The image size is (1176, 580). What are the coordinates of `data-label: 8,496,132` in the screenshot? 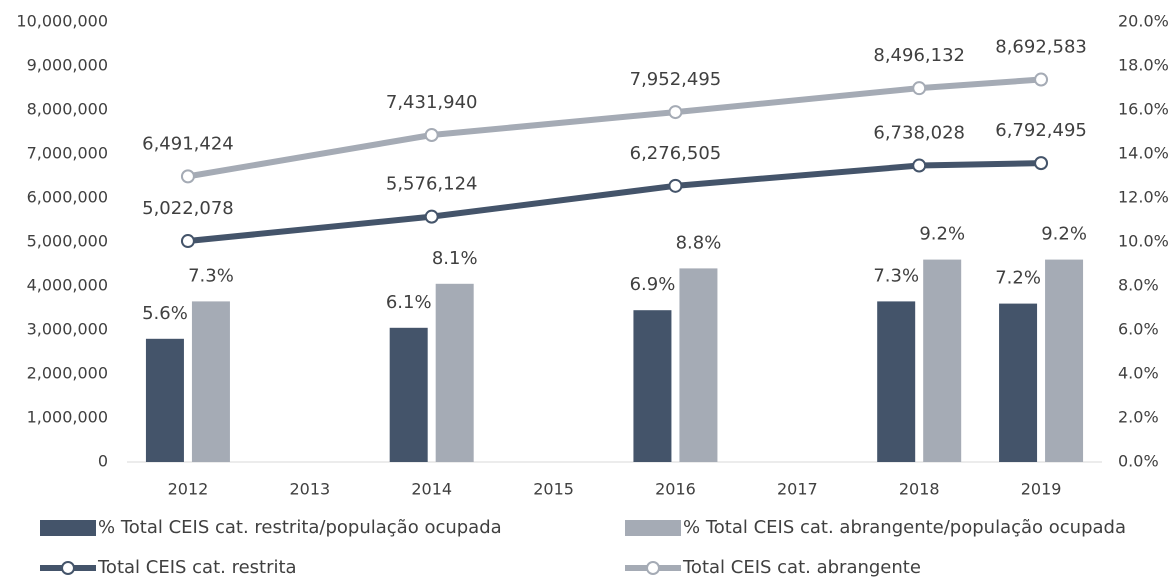 It's located at (919, 55).